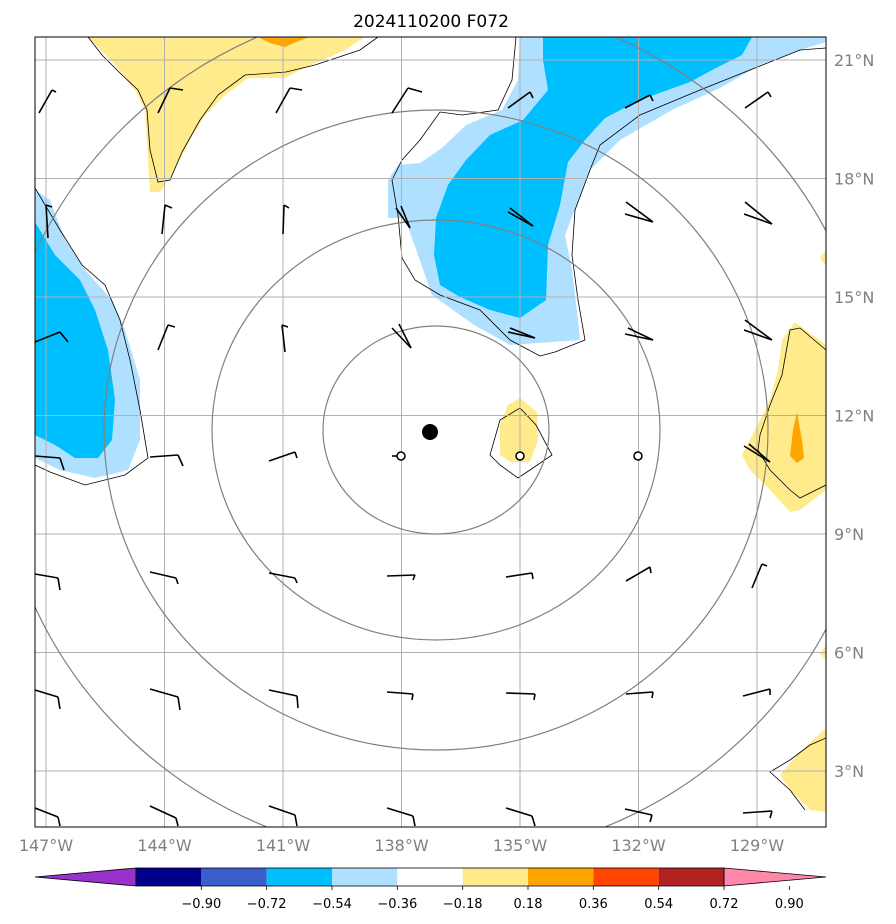  Describe the element at coordinates (757, 845) in the screenshot. I see `lon-tick-label-6: 129°W` at that location.